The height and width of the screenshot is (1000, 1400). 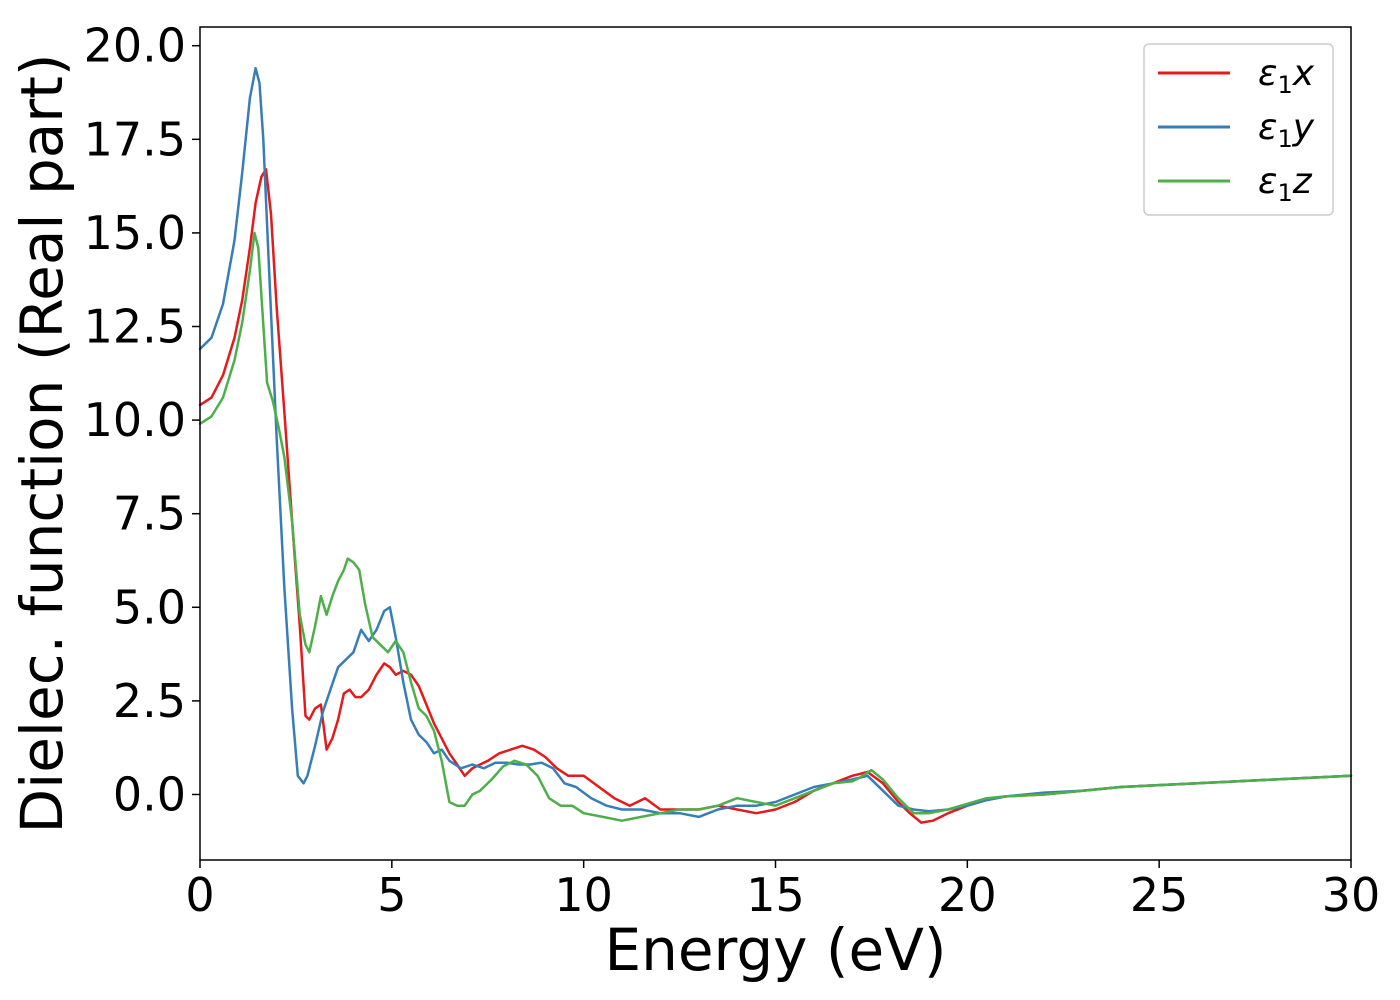 What do you see at coordinates (1238, 129) in the screenshot?
I see `legend-box` at bounding box center [1238, 129].